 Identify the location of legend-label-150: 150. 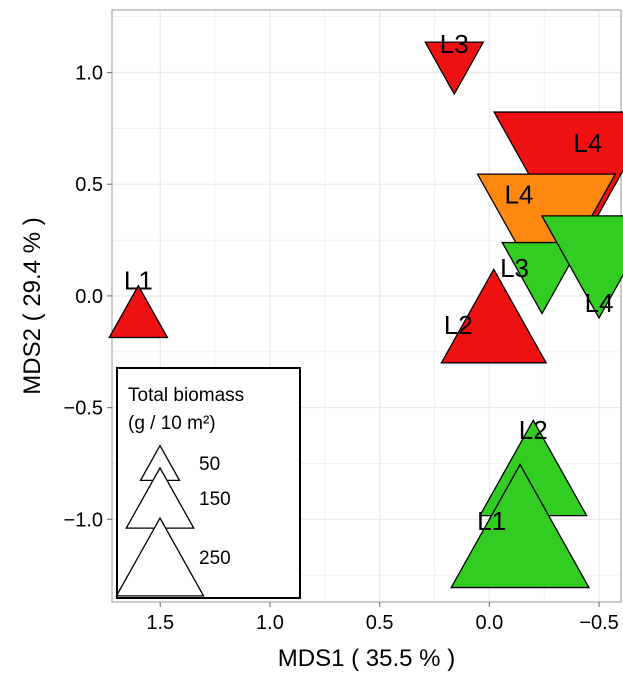
(215, 499).